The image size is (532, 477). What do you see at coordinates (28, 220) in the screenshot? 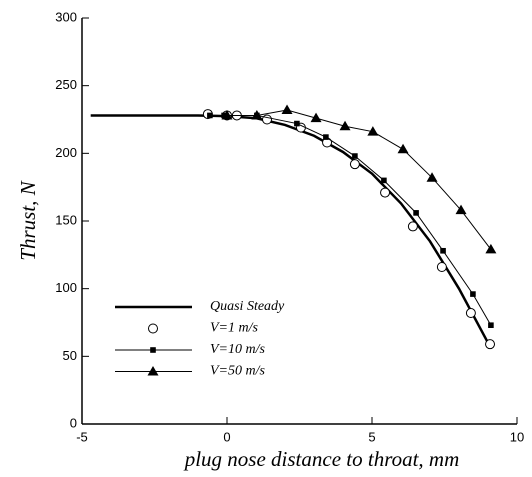
I see `y-axis-title: Thrust, N` at bounding box center [28, 220].